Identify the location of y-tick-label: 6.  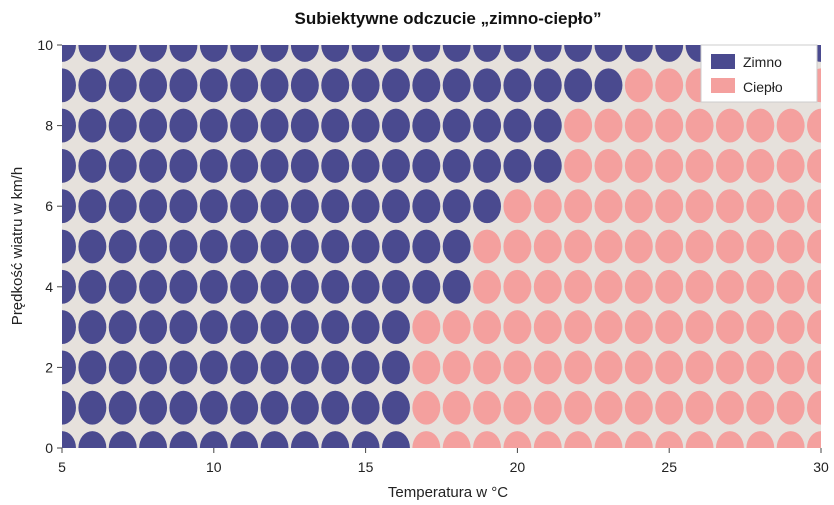
(49, 206).